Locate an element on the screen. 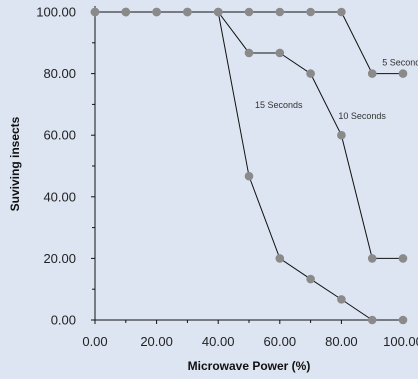  y-tick-label: 60.00 is located at coordinates (59, 135).